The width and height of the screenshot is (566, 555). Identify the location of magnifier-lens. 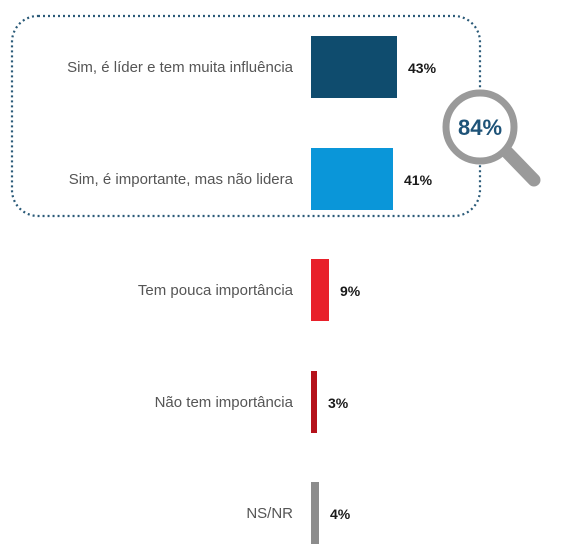
(480, 127).